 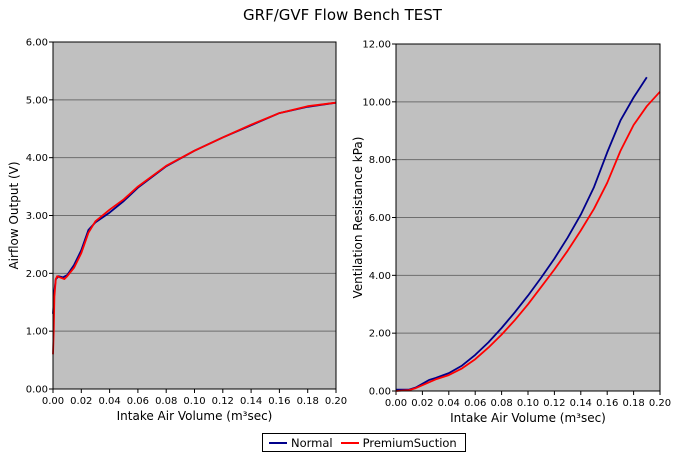 I want to click on y-axis-label: Ventilation Resistance kPa), so click(x=358, y=218).